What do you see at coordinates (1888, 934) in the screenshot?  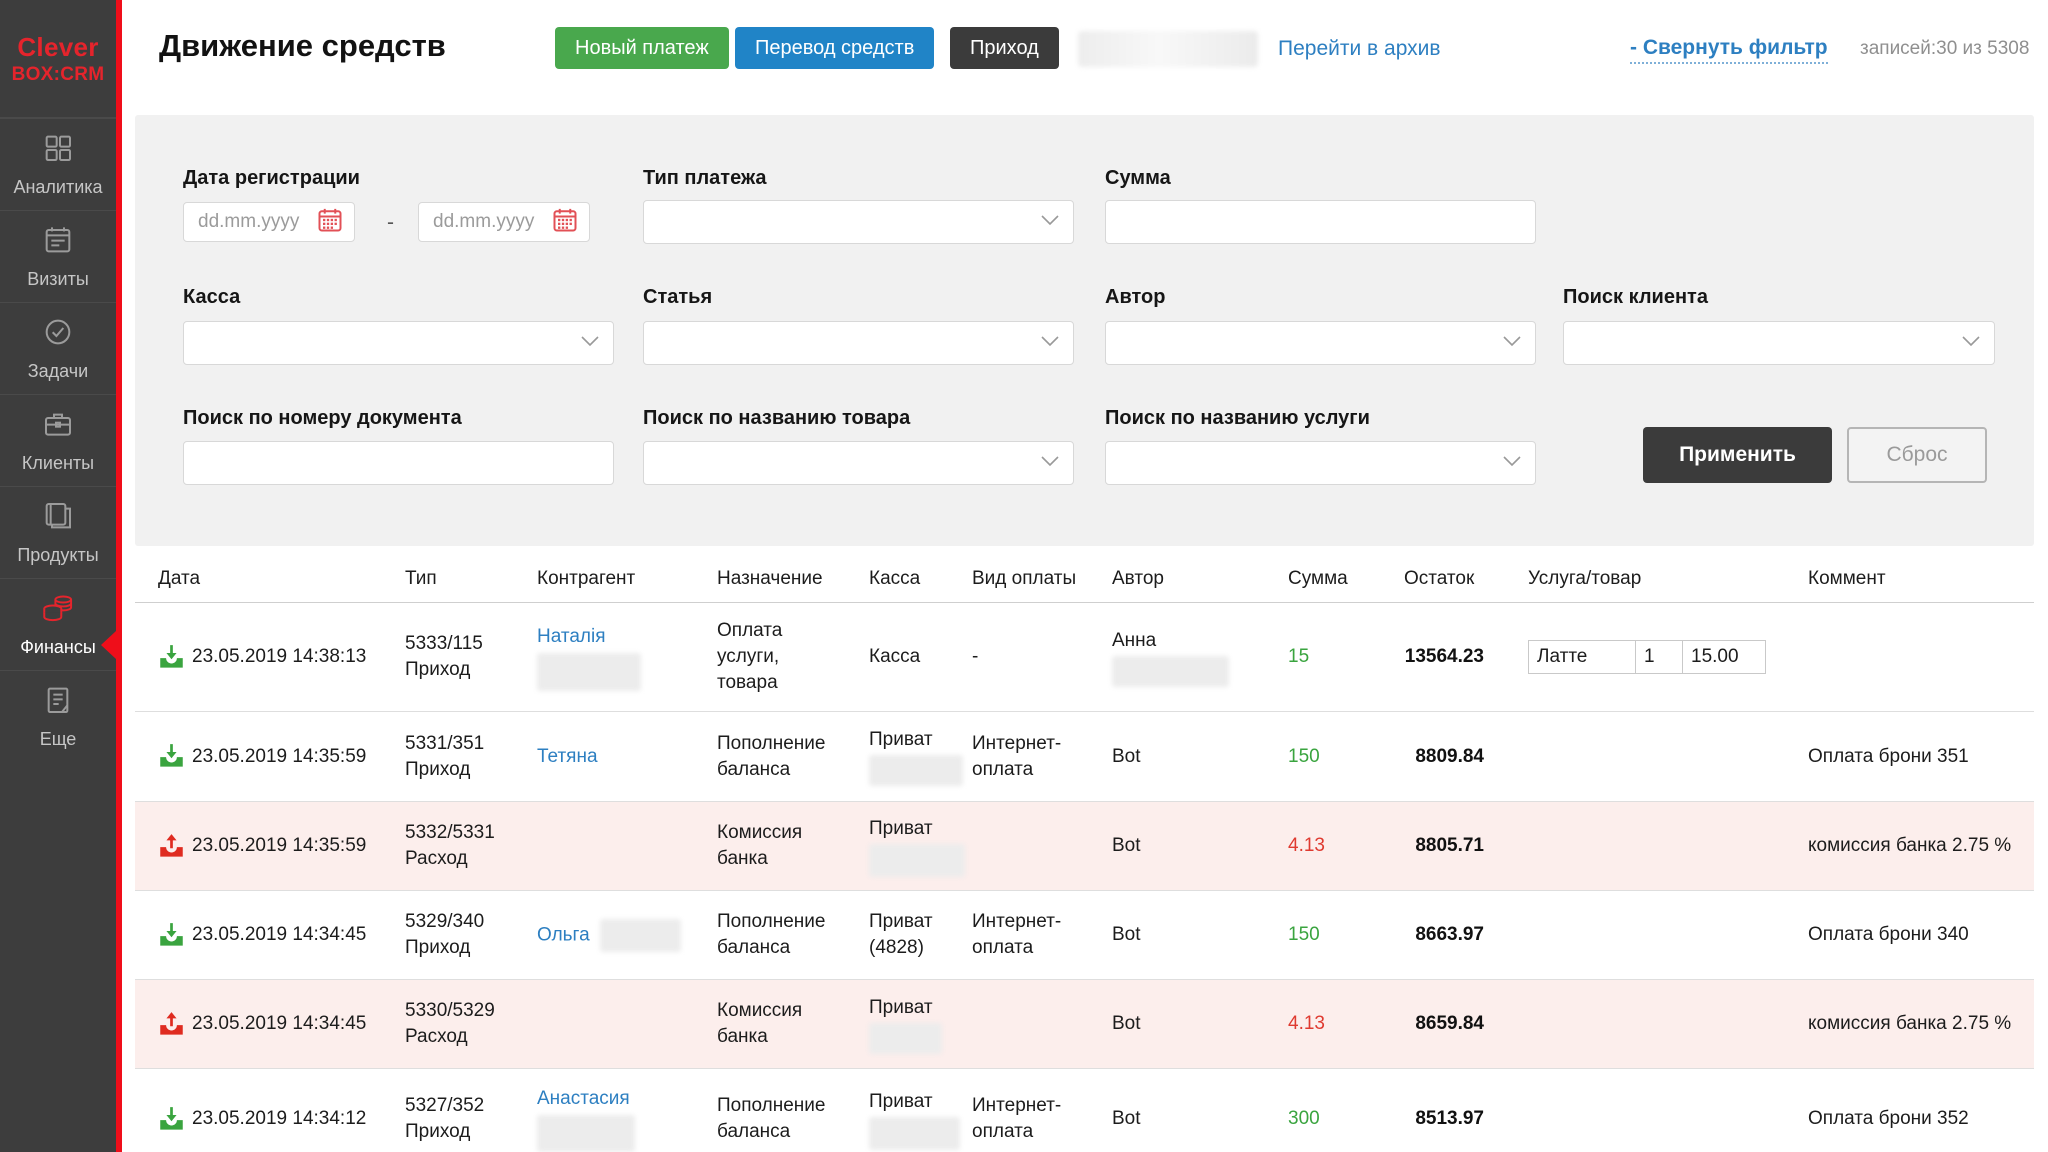 I see `comment-cell: Оплата брони 340` at bounding box center [1888, 934].